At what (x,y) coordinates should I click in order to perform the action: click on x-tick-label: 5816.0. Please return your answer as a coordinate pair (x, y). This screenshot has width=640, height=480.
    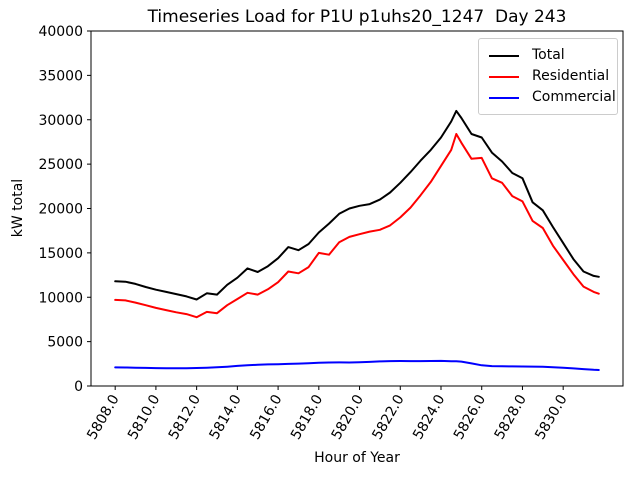
    Looking at the image, I should click on (266, 417).